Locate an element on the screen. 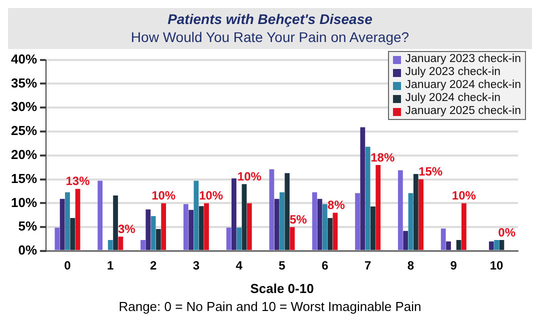  legend-label: July 2023 check-in is located at coordinates (453, 72).